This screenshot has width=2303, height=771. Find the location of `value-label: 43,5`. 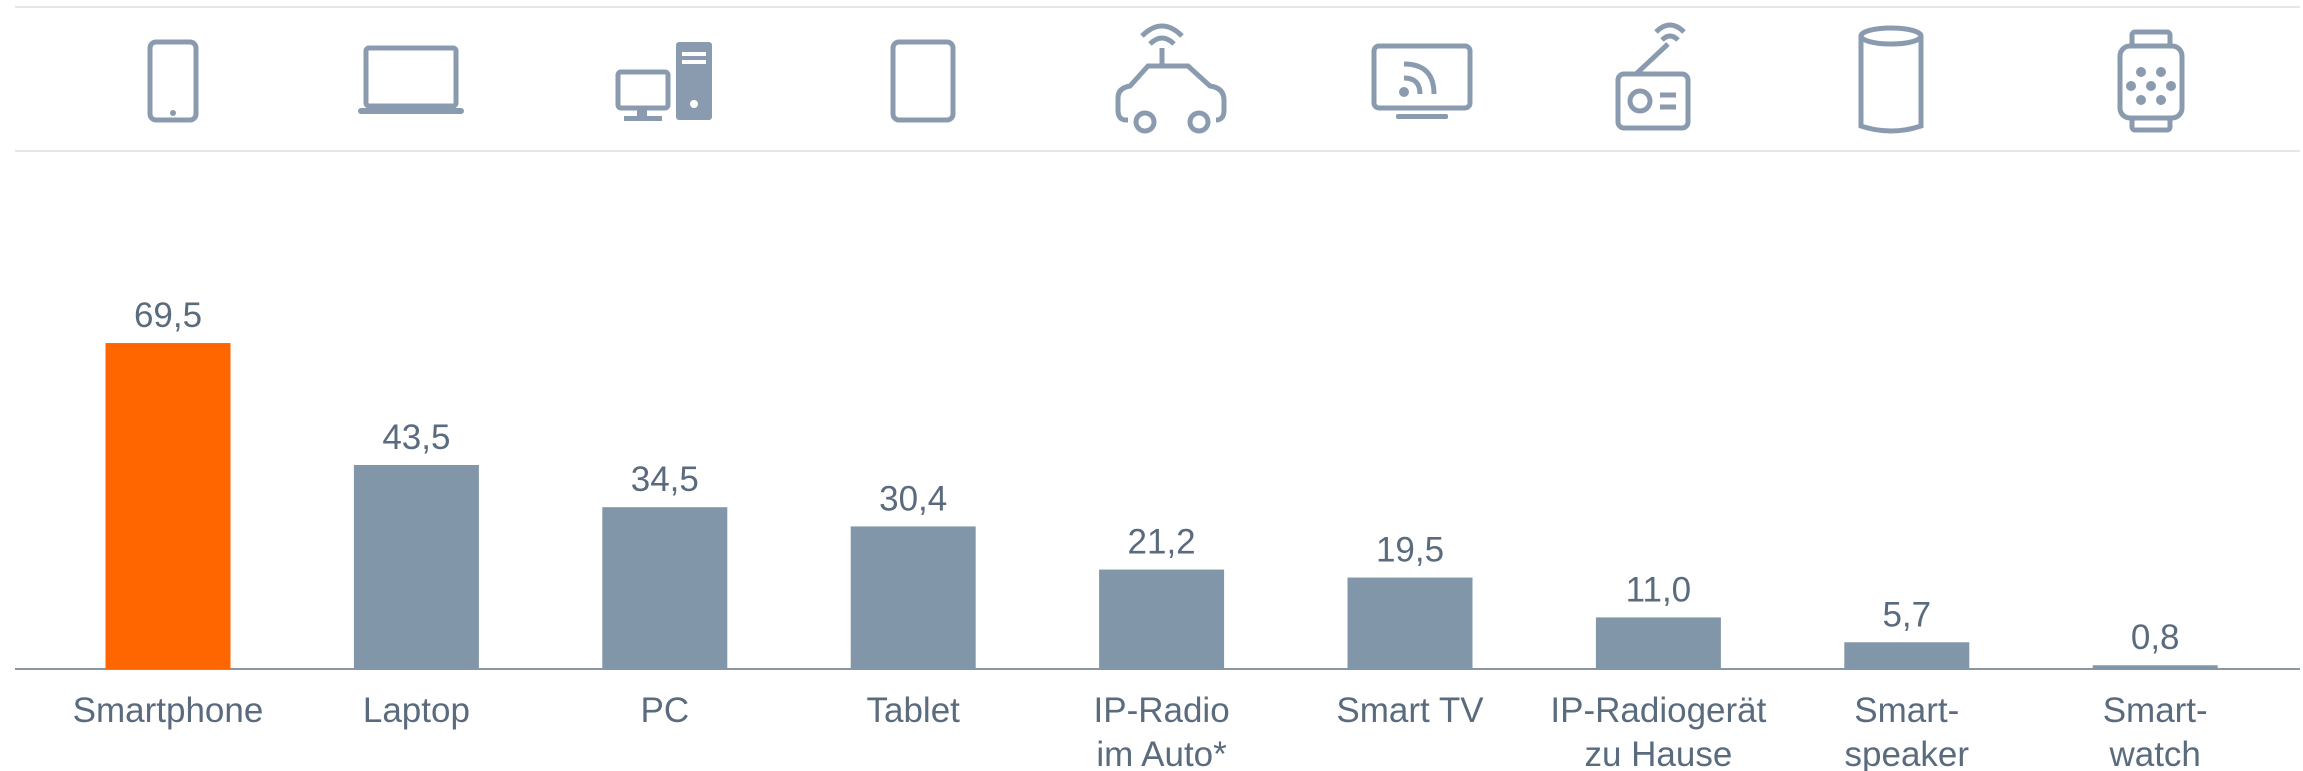

value-label: 43,5 is located at coordinates (416, 437).